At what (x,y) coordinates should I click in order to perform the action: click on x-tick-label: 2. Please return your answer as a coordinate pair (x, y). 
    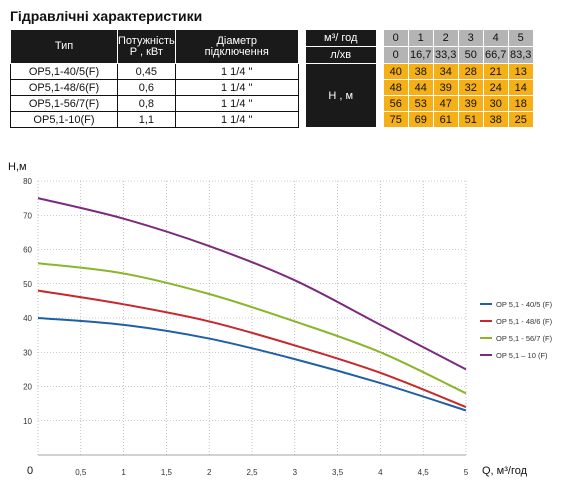
    Looking at the image, I should click on (209, 472).